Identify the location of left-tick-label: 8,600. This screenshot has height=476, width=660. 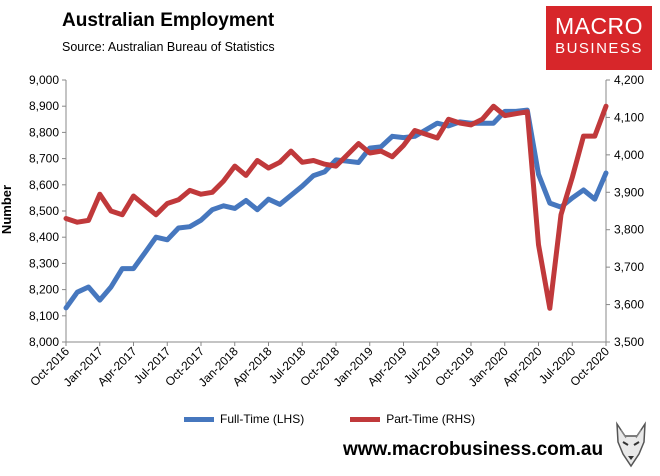
(44, 185).